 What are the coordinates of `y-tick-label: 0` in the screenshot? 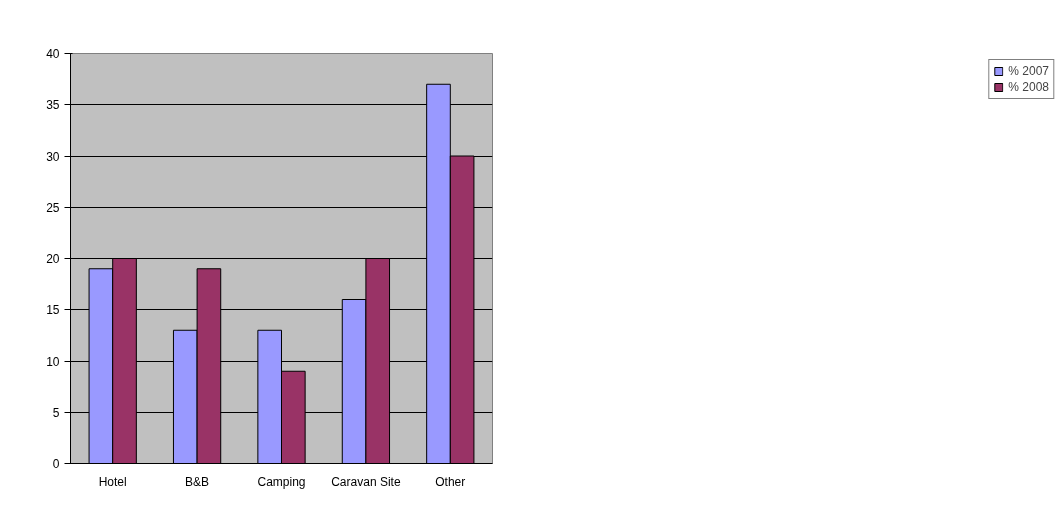 It's located at (56, 464).